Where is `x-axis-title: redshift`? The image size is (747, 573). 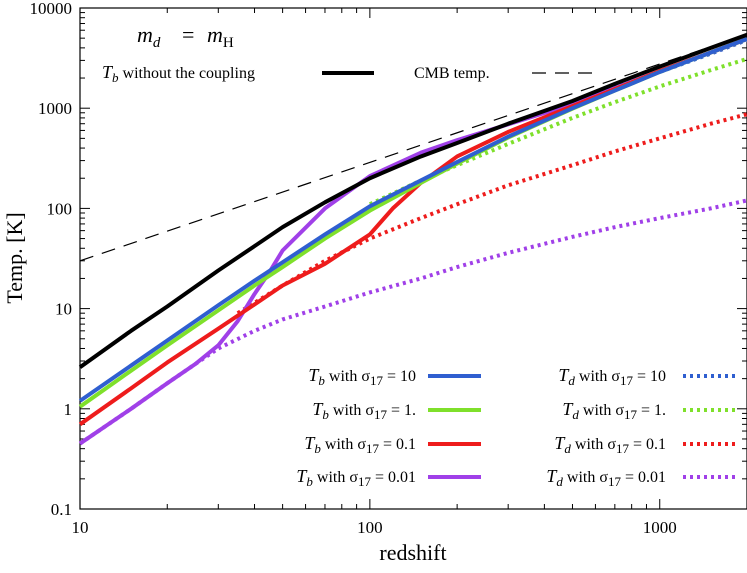
x-axis-title: redshift is located at coordinates (412, 552).